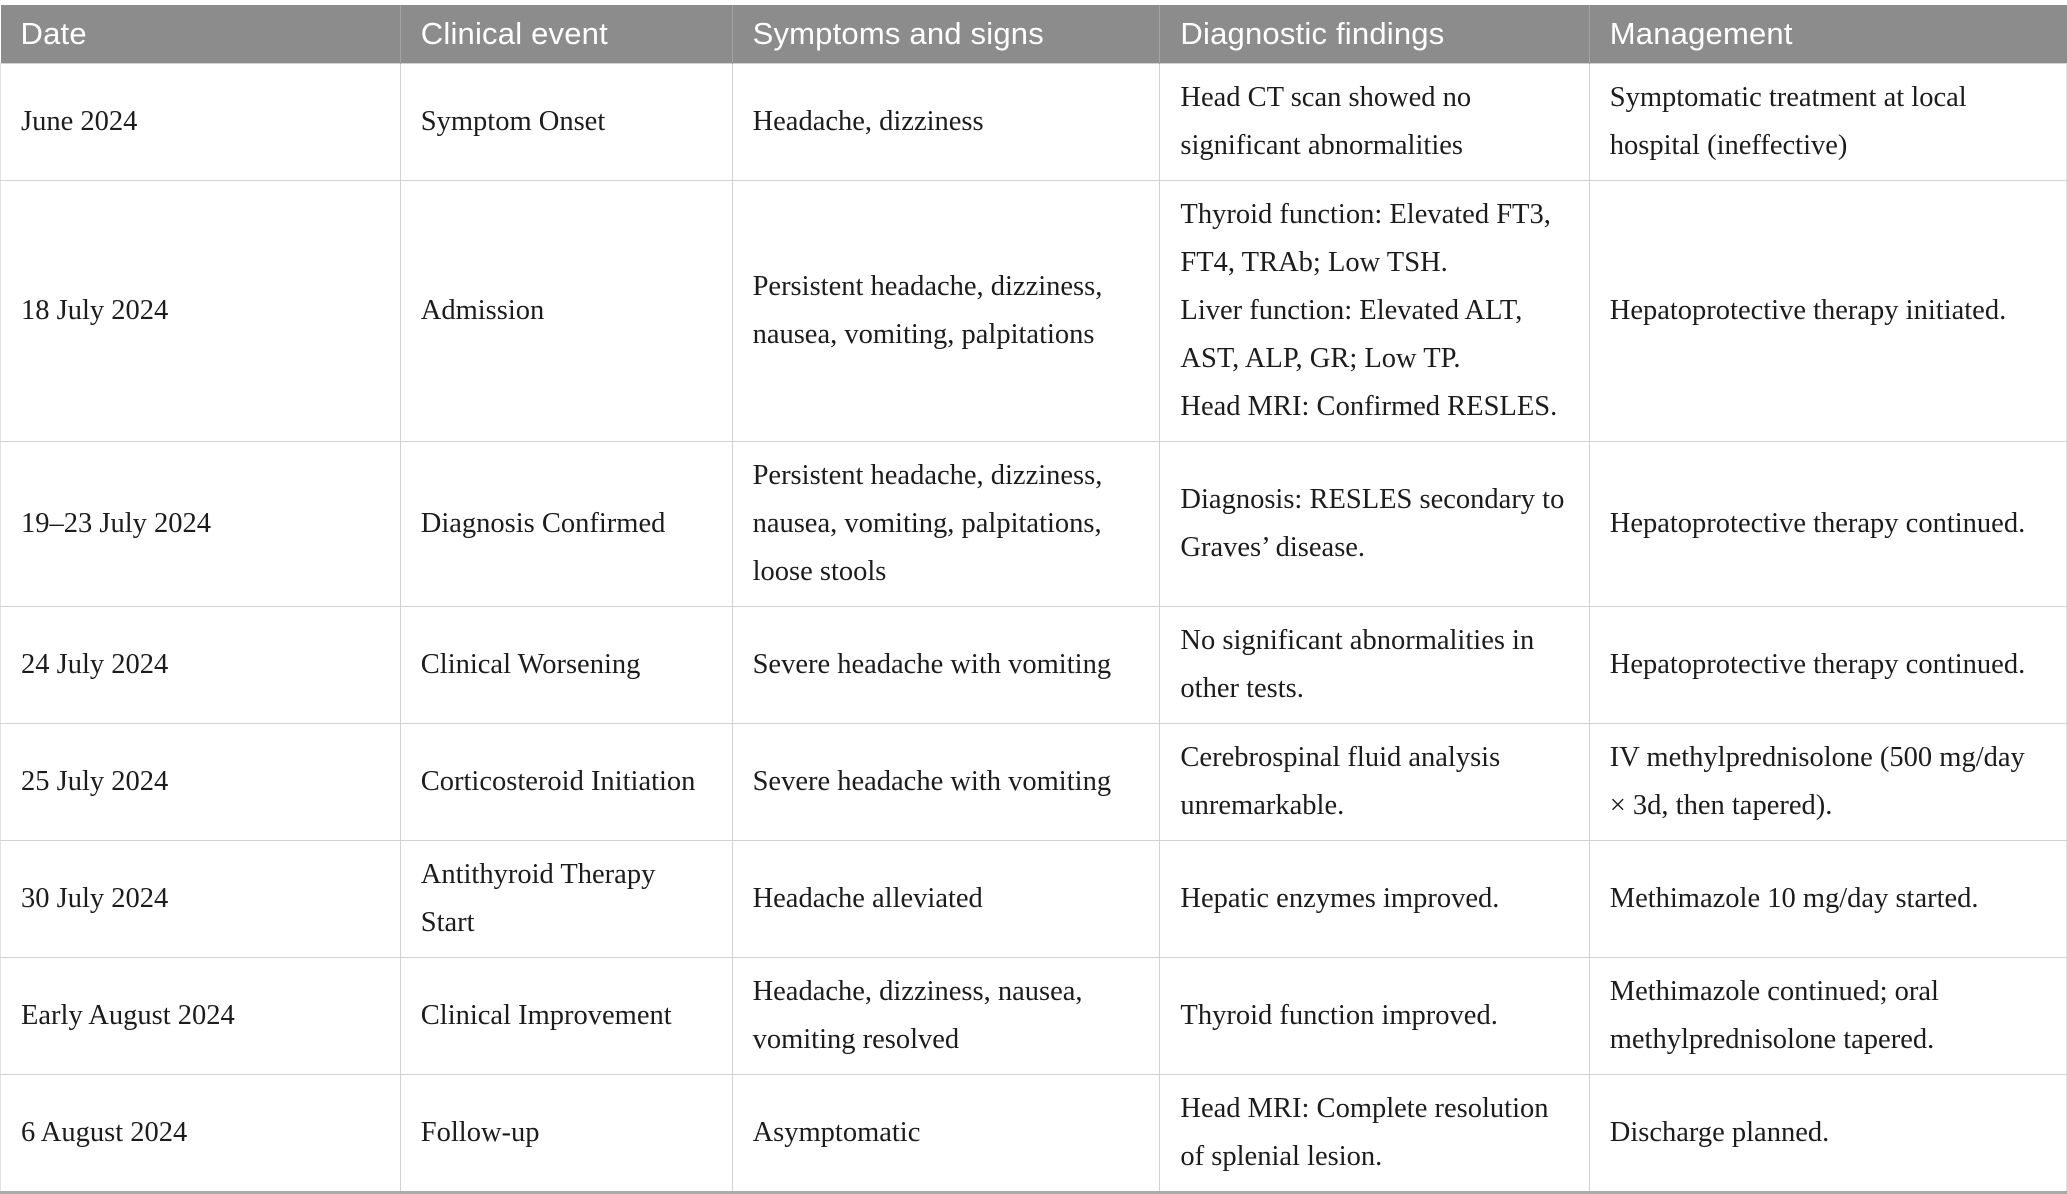 The width and height of the screenshot is (2067, 1194). I want to click on column-header-management: Management, so click(1827, 34).